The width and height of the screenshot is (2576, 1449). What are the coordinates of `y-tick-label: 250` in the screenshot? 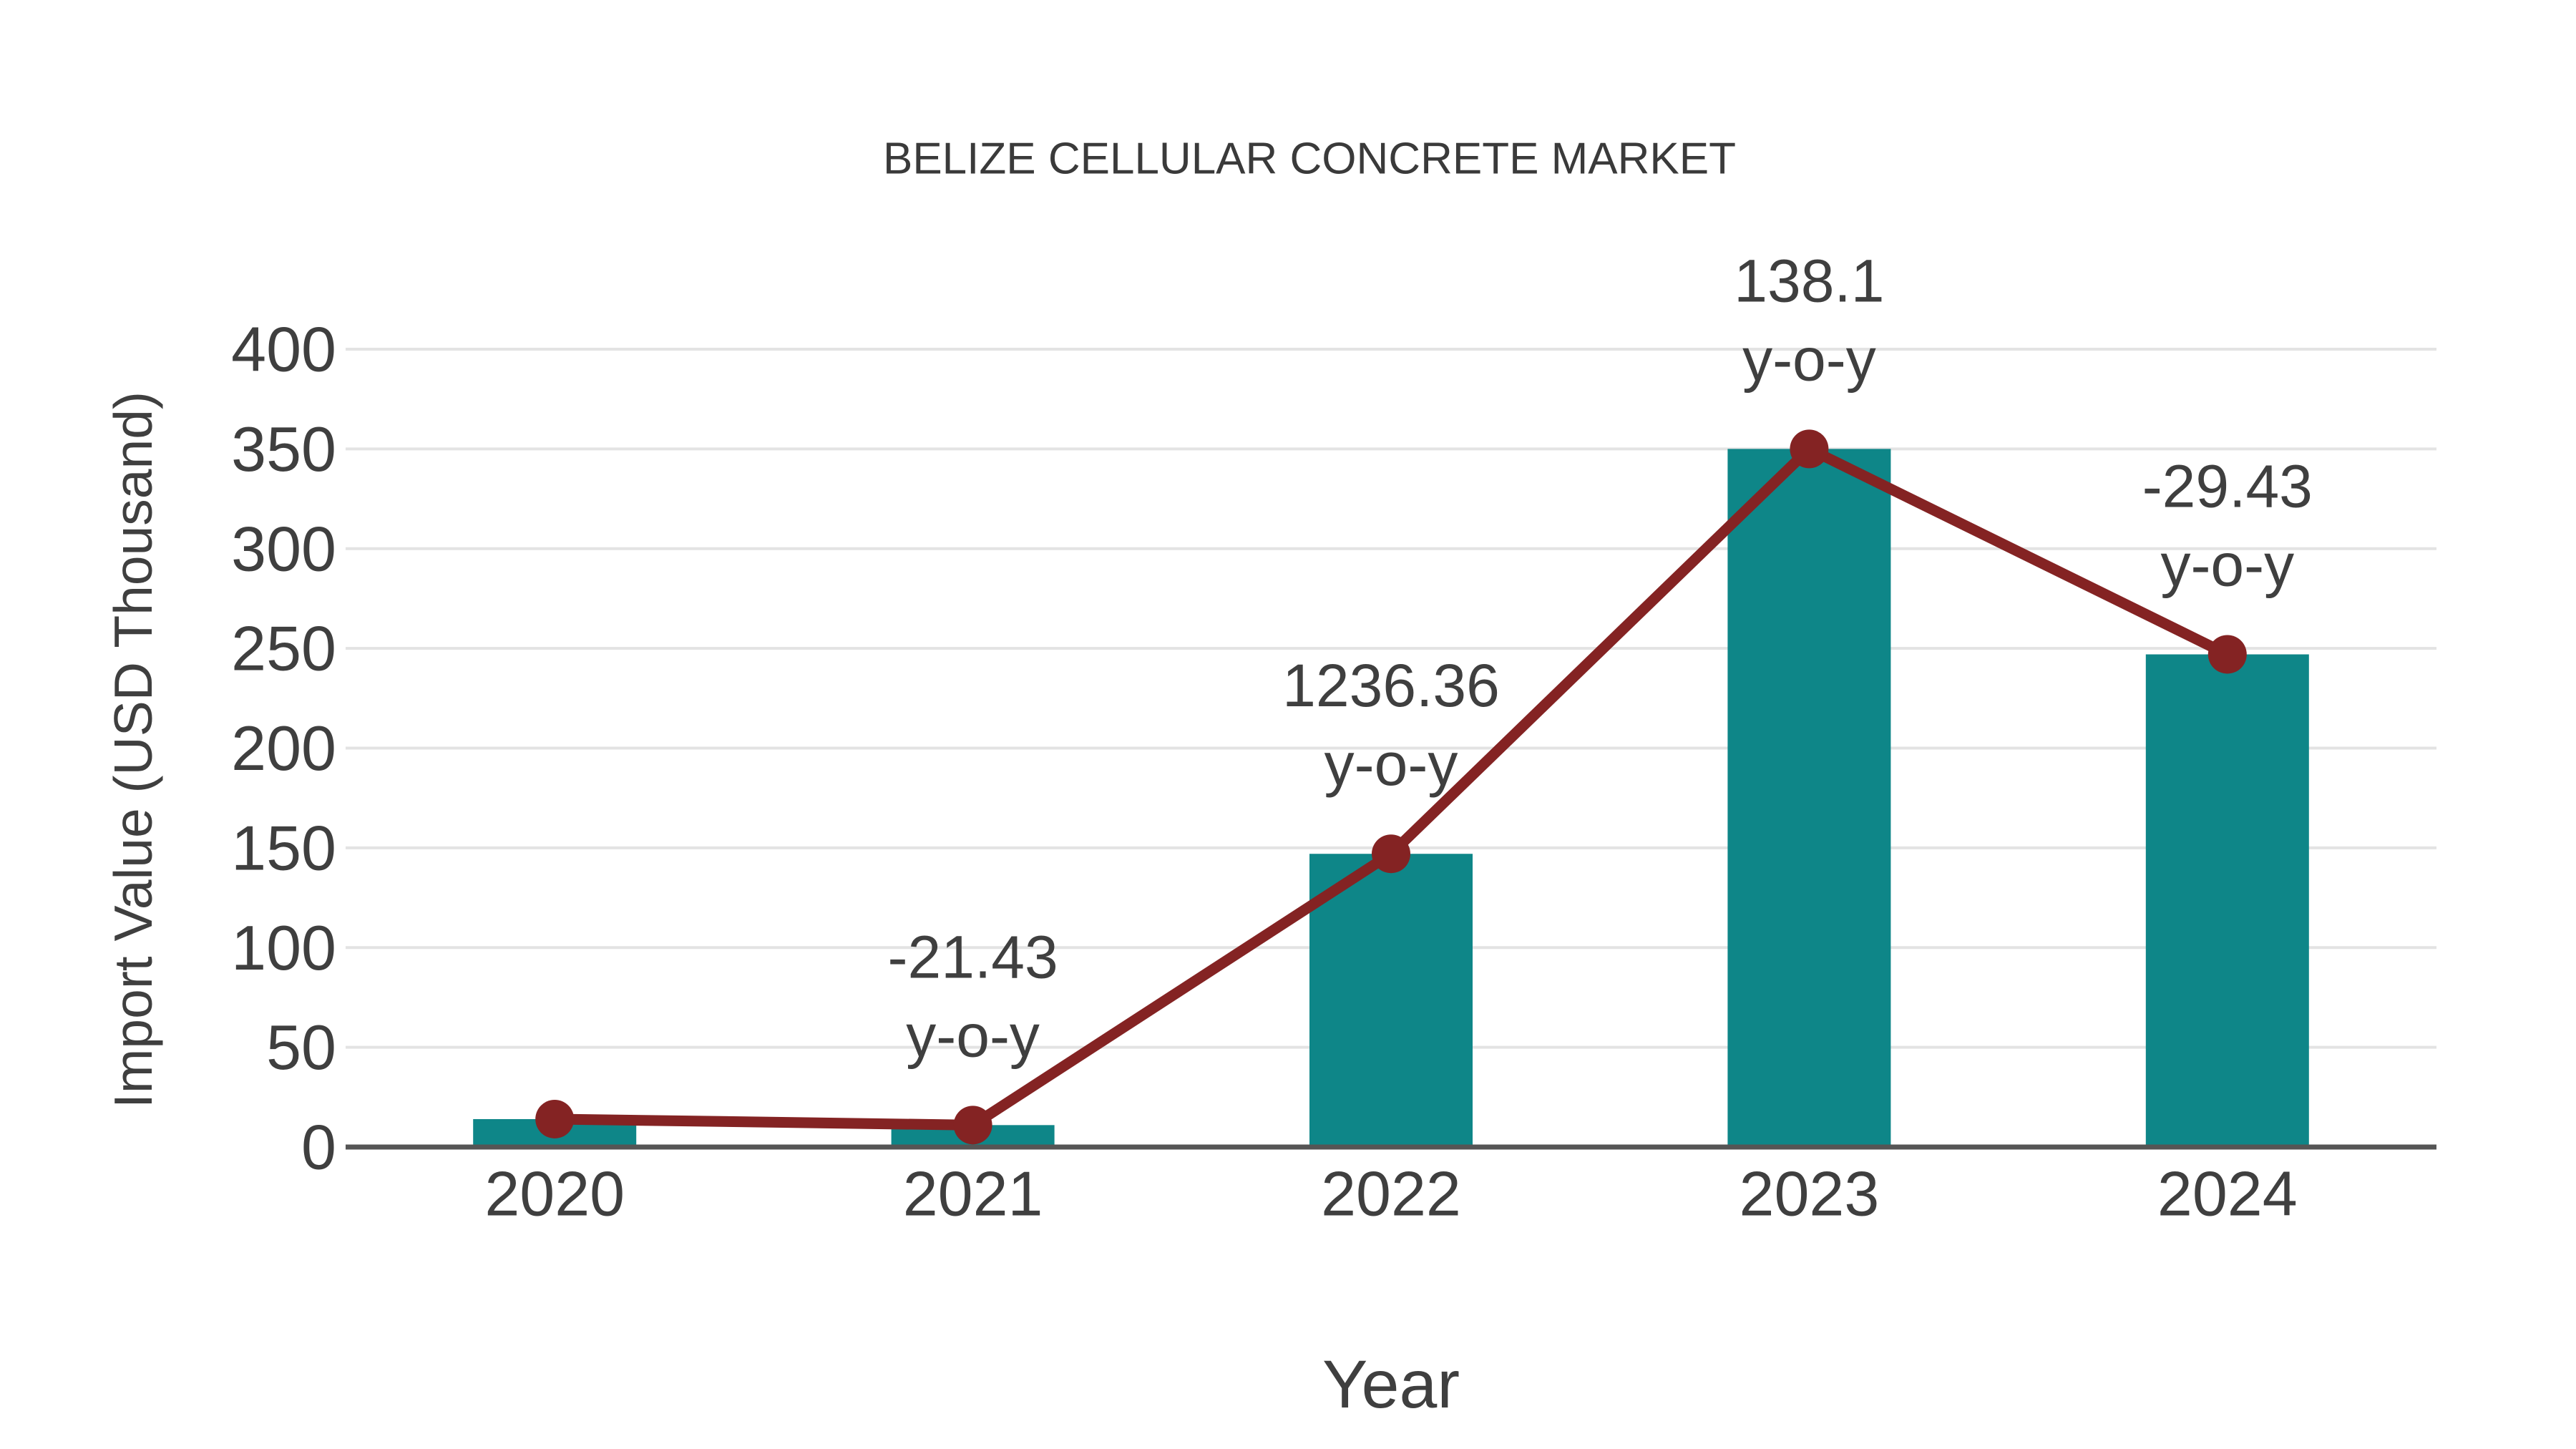 It's located at (283, 648).